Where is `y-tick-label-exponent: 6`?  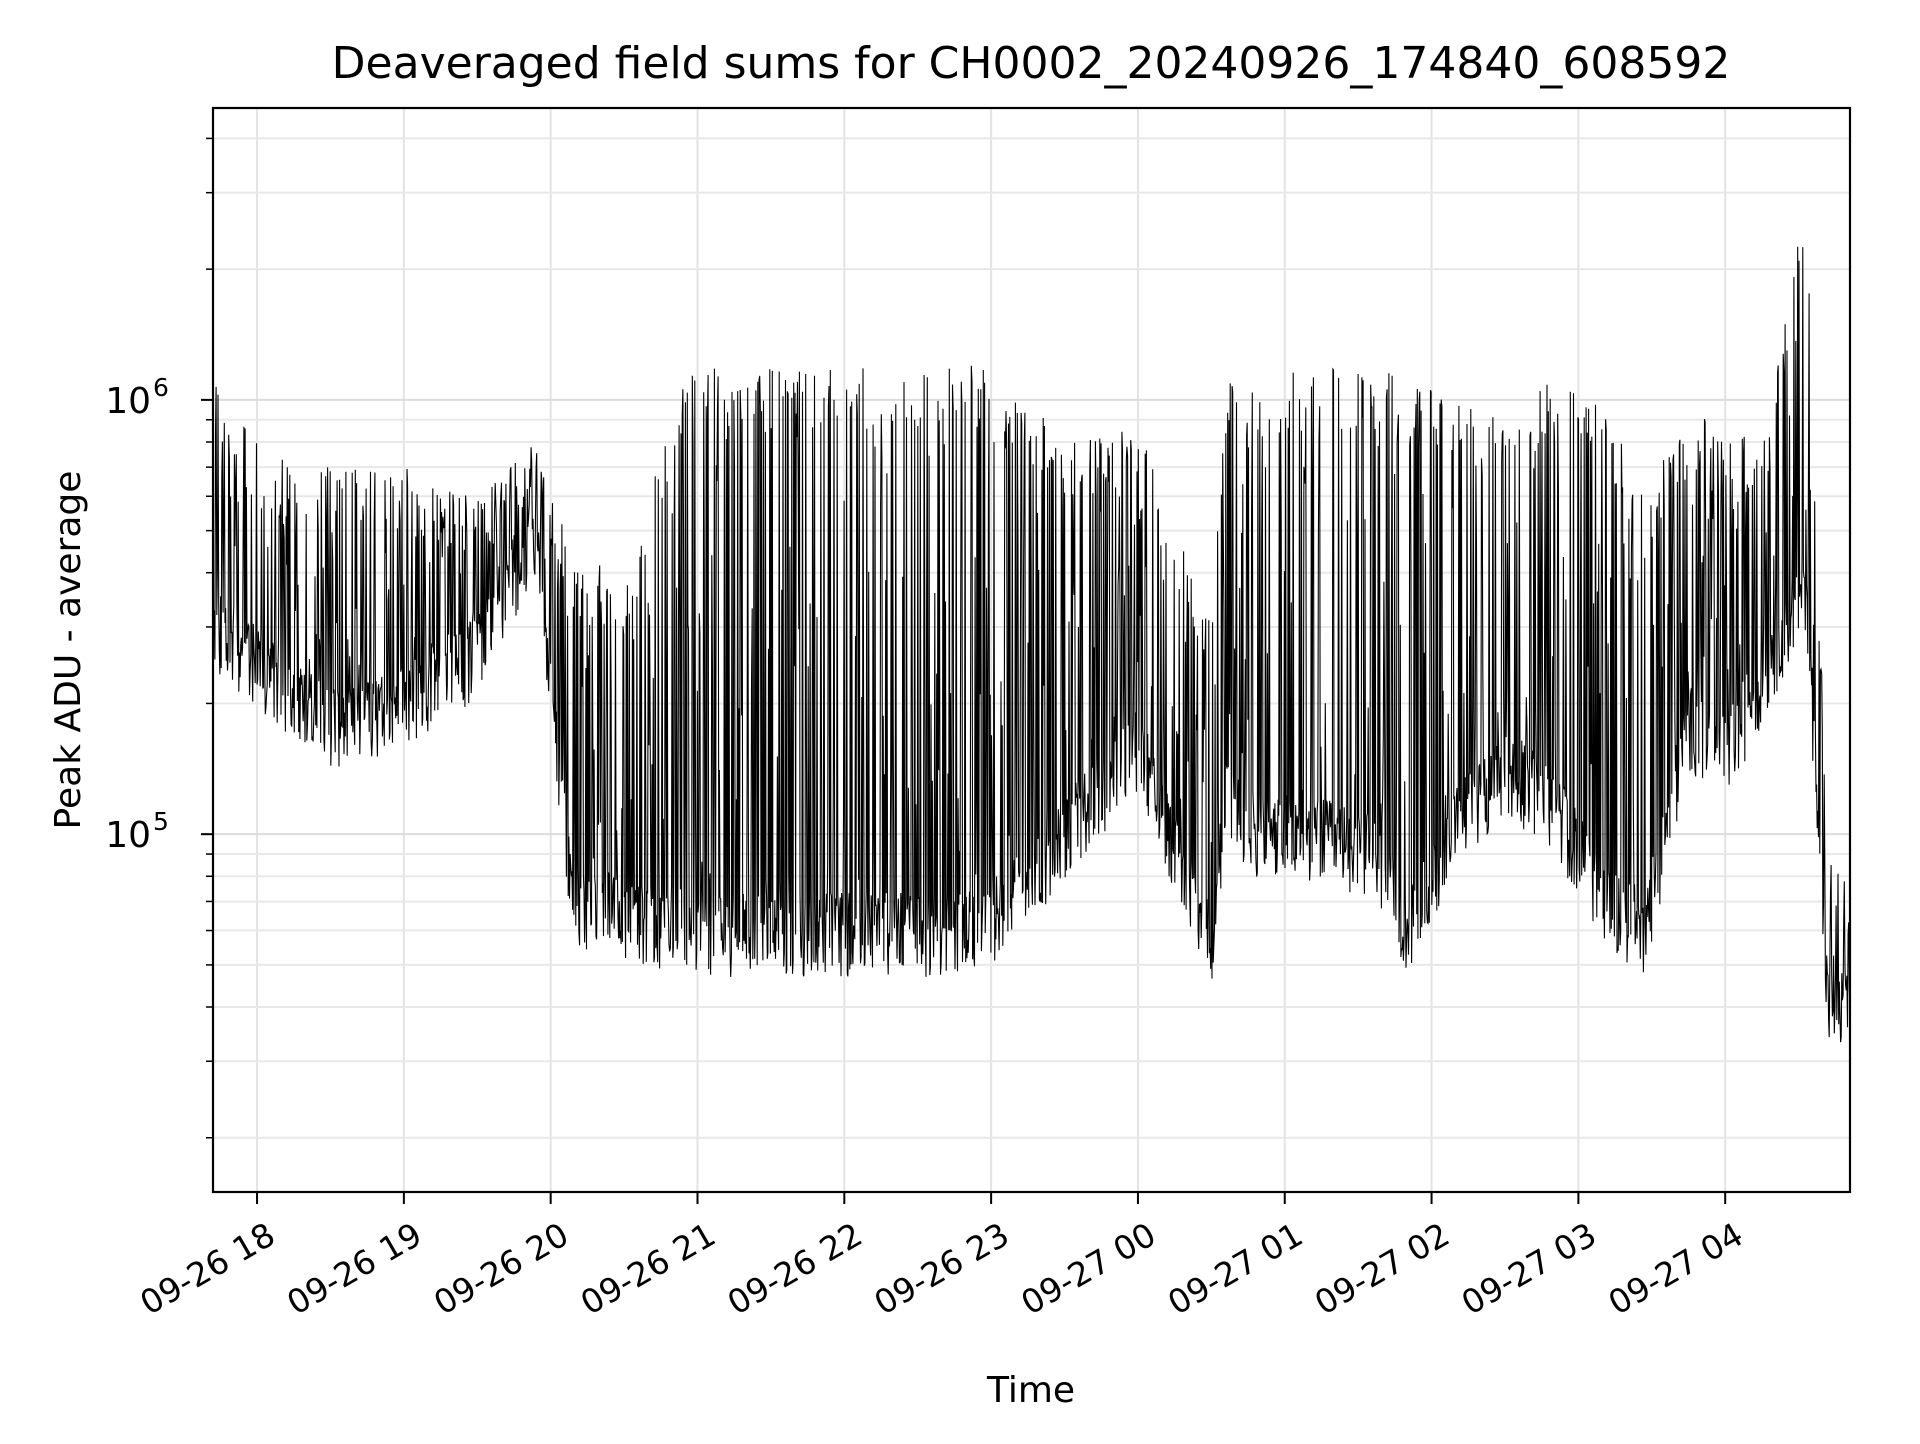
y-tick-label-exponent: 6 is located at coordinates (161, 387).